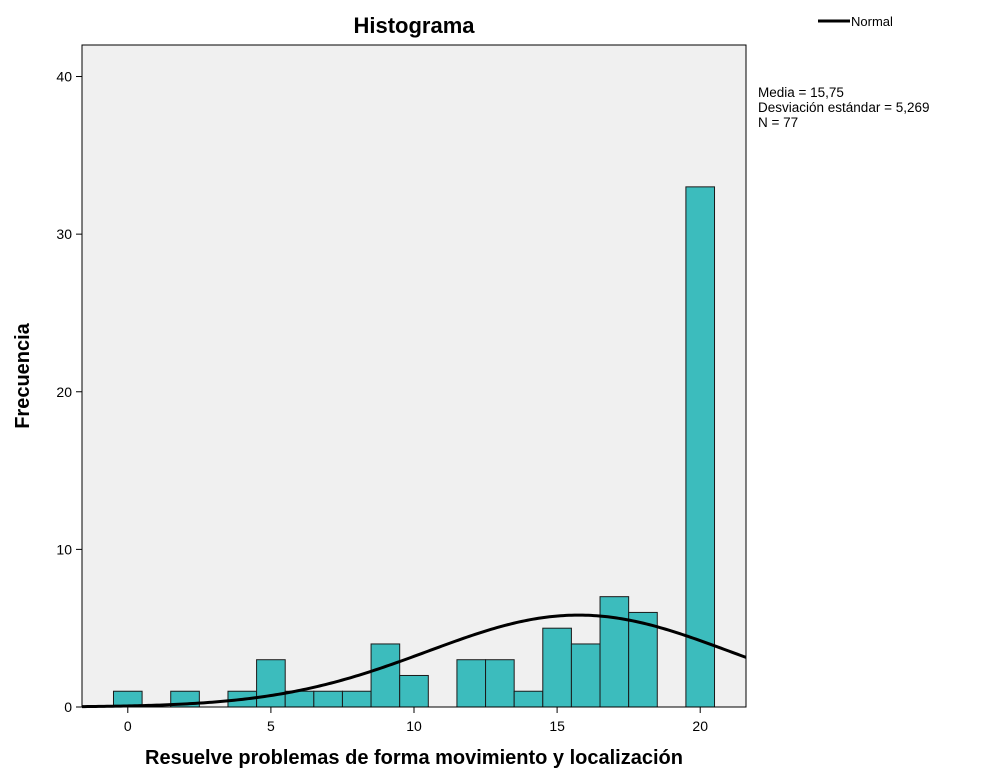  What do you see at coordinates (414, 25) in the screenshot?
I see `chart-title: Histograma` at bounding box center [414, 25].